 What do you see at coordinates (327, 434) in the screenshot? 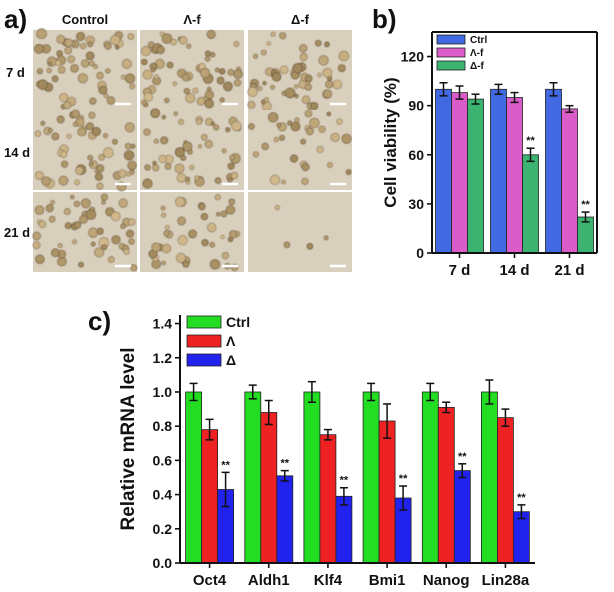
I see `error-bar-lambda-klf4` at bounding box center [327, 434].